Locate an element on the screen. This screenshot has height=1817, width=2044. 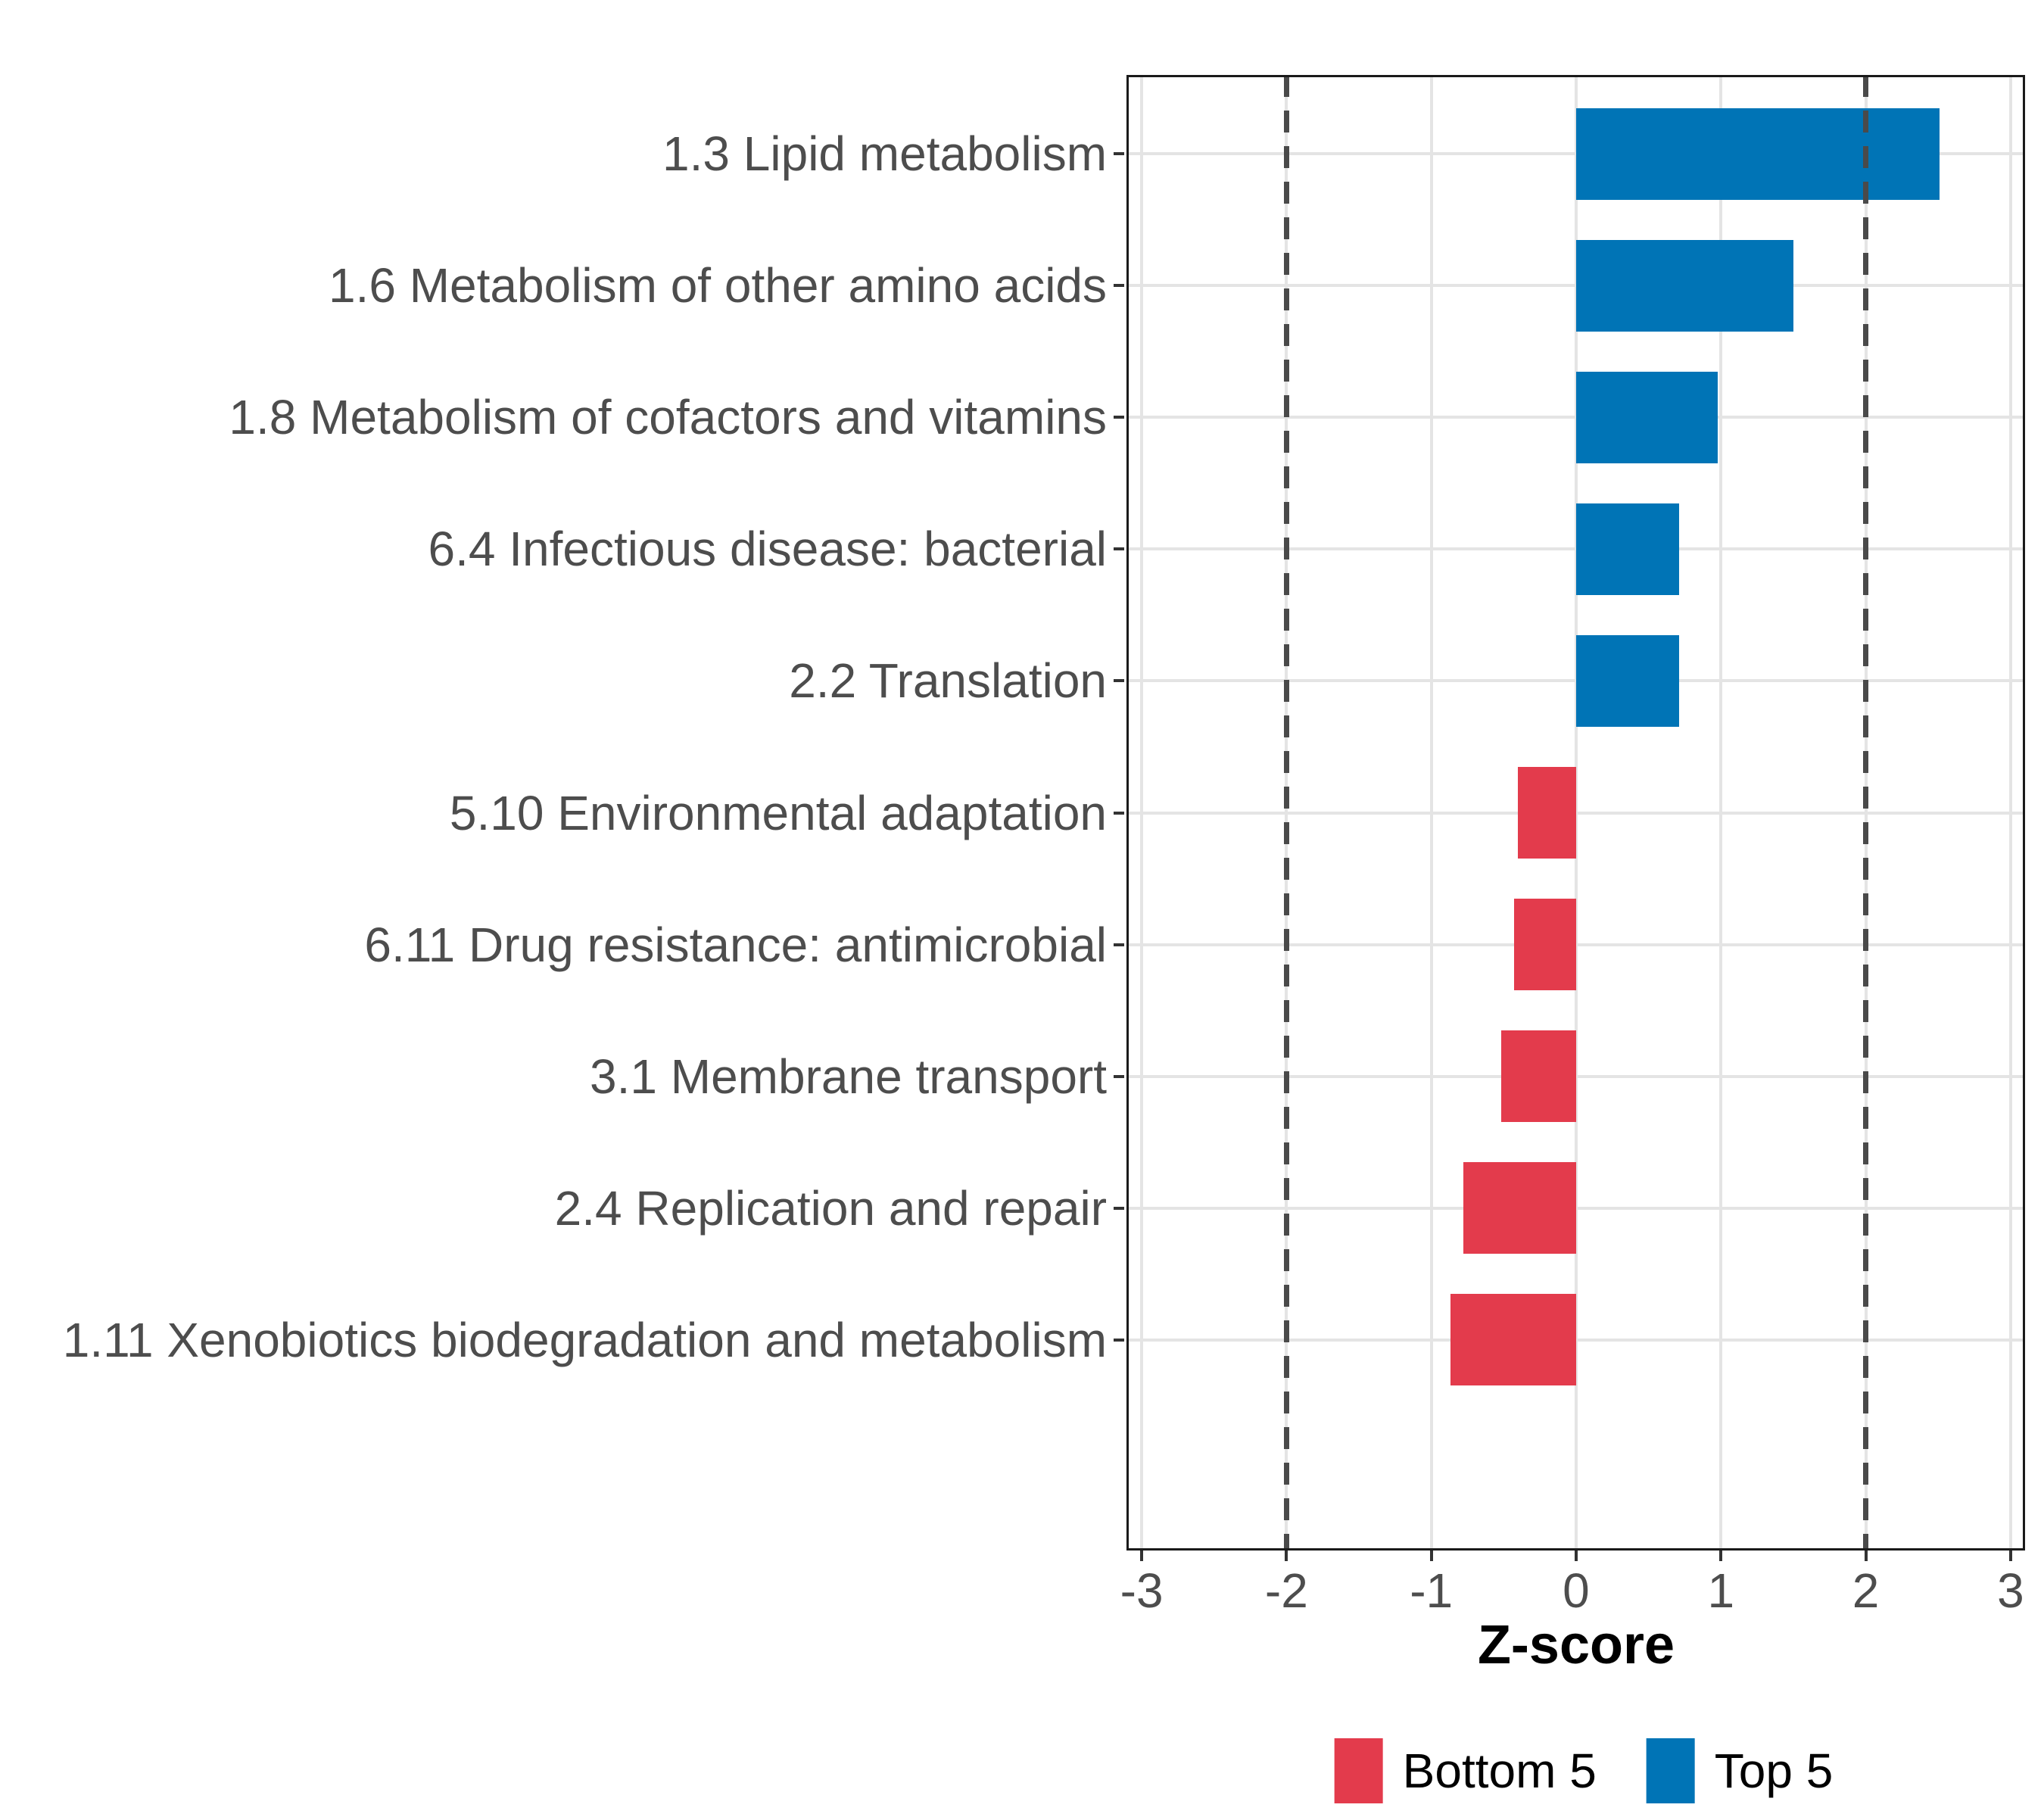
legend-label-bottom-5: Bottom 5 is located at coordinates (1499, 1771).